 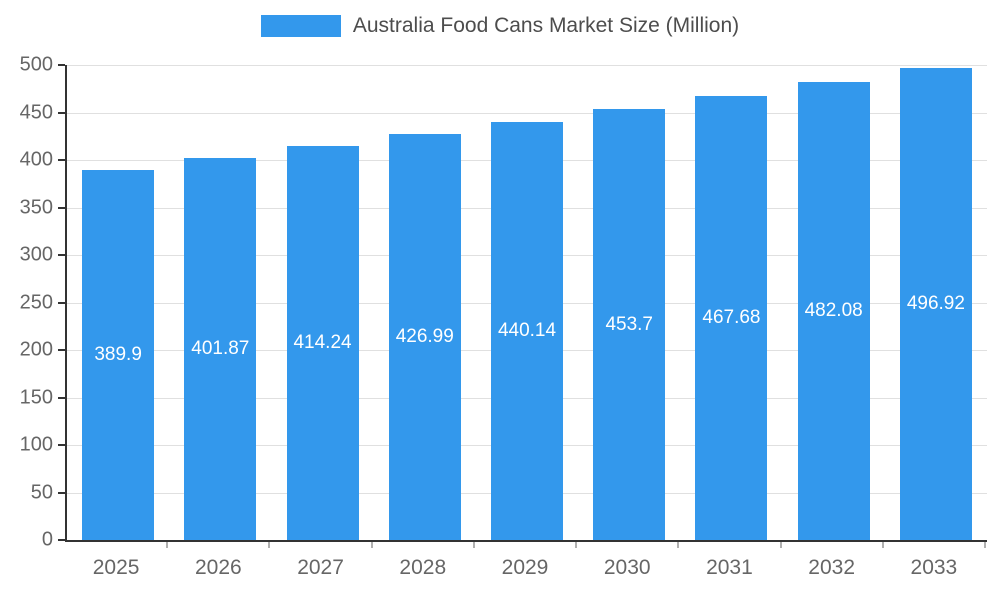 I want to click on bar-value-label: 401.87, so click(x=220, y=349).